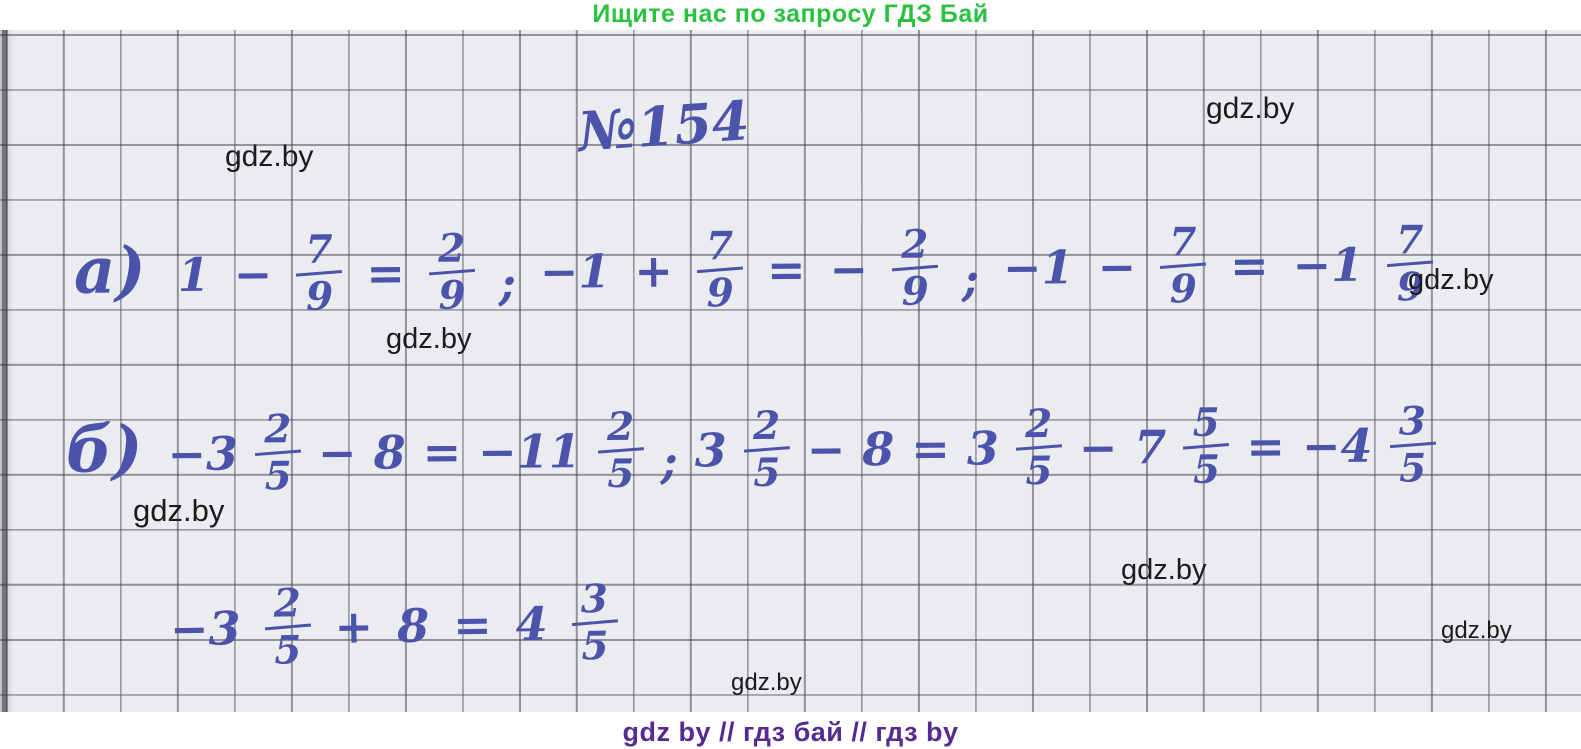 The width and height of the screenshot is (1581, 749). I want to click on page-edge, so click(4, 371).